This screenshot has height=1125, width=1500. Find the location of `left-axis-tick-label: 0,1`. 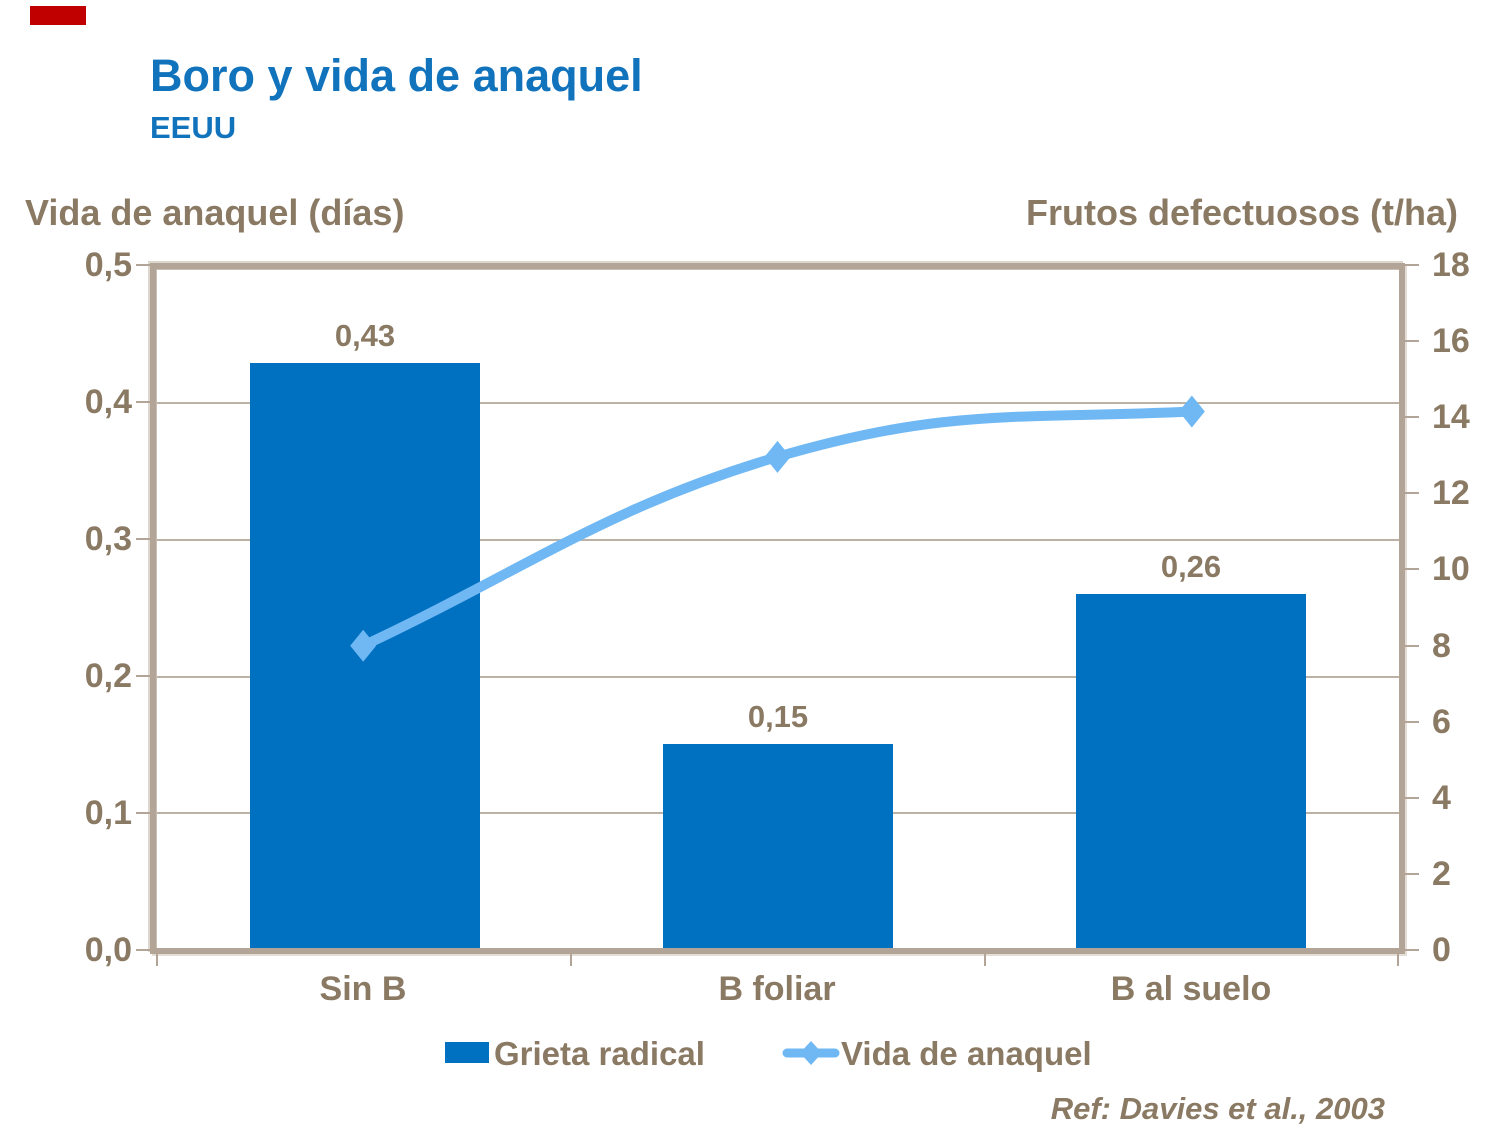

left-axis-tick-label: 0,1 is located at coordinates (108, 813).